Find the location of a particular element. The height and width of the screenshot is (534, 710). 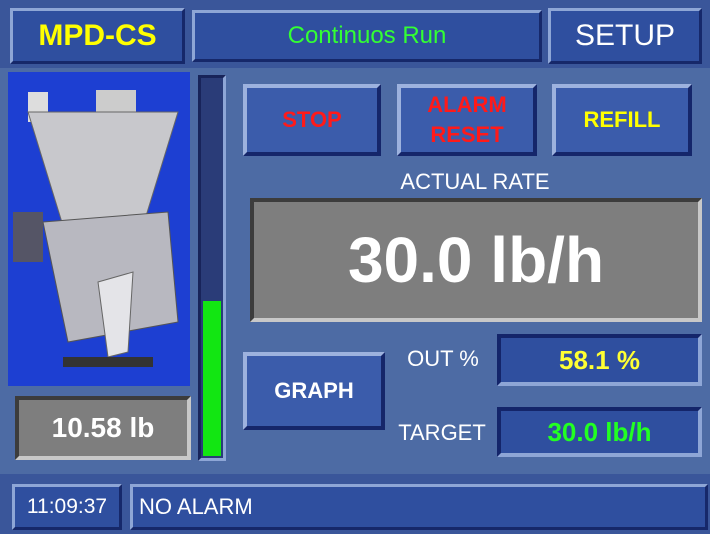

weight-display: 10.58 lb is located at coordinates (103, 428).